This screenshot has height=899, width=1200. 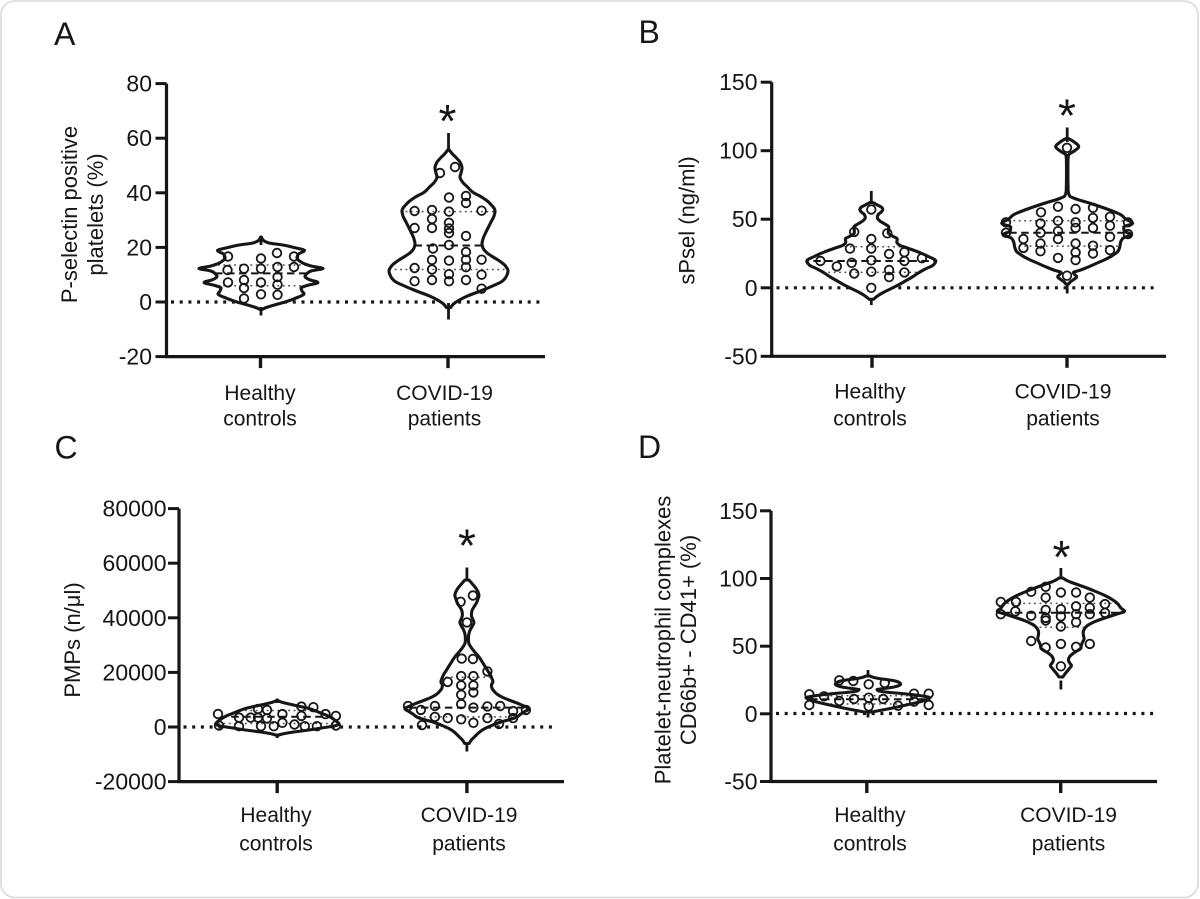 I want to click on svg-text: 40, so click(x=139, y=193).